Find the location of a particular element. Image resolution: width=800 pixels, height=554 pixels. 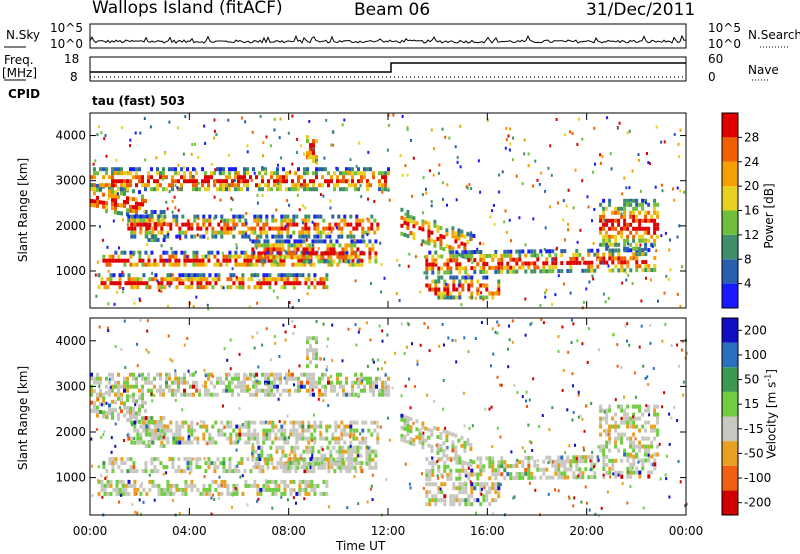

nsky-panel-frame is located at coordinates (388, 36).